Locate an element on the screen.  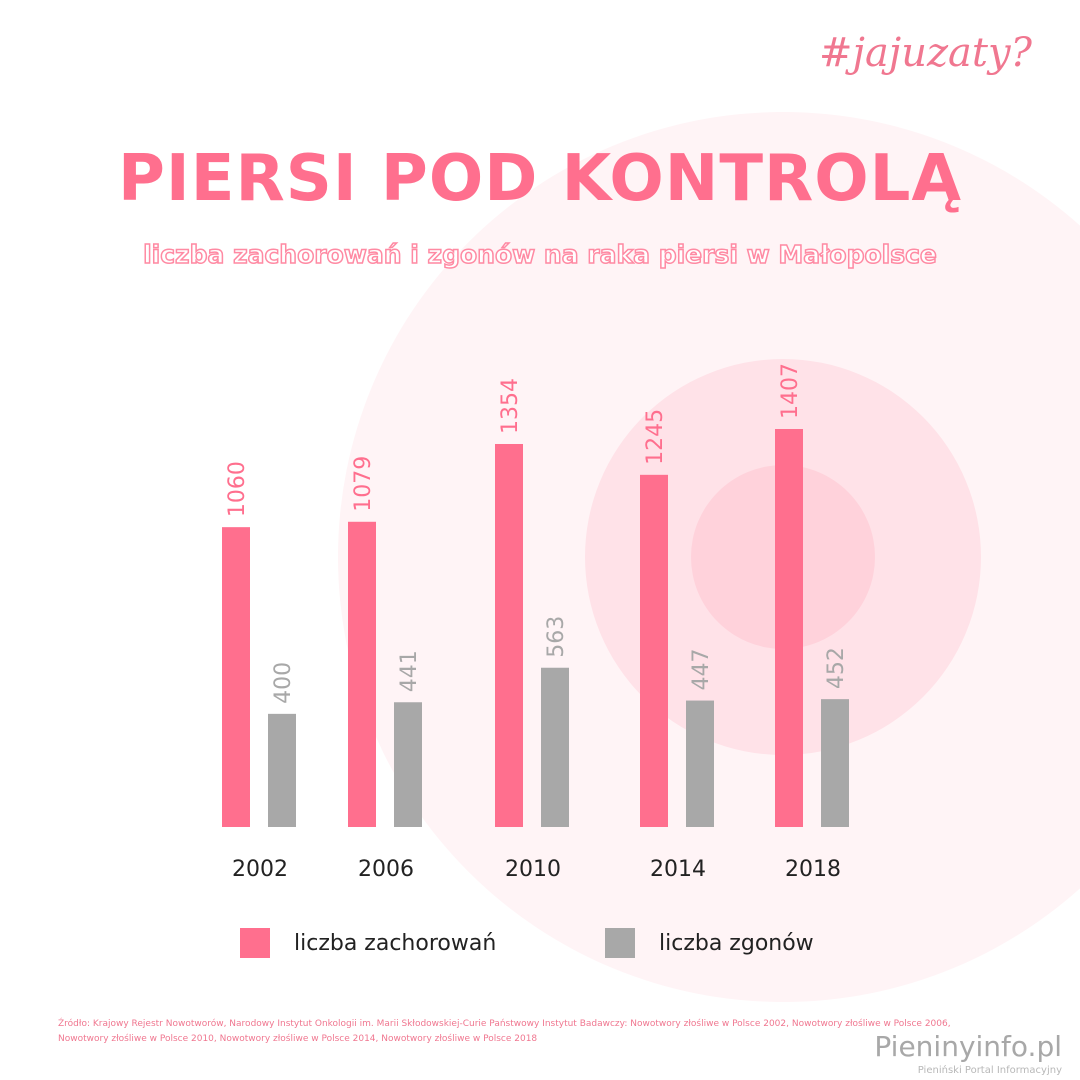
bar-incidence-2018 is located at coordinates (789, 628).